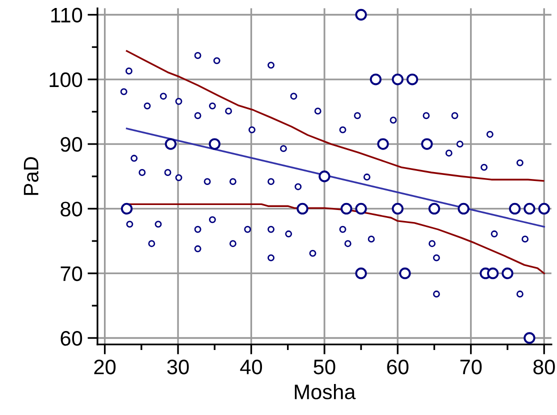 The image size is (557, 415). Describe the element at coordinates (397, 367) in the screenshot. I see `x-tick-label: 60` at that location.